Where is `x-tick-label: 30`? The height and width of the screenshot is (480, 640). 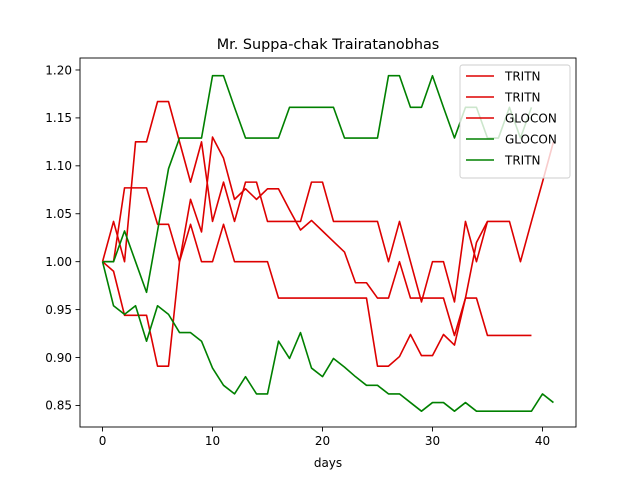
x-tick-label: 30 is located at coordinates (432, 441).